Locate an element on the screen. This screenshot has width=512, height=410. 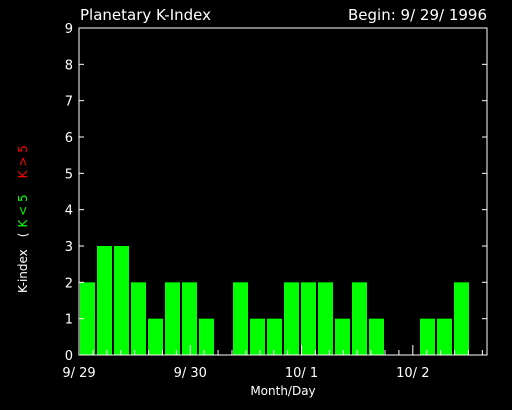
y-tick-label-9: 9 is located at coordinates (69, 29).